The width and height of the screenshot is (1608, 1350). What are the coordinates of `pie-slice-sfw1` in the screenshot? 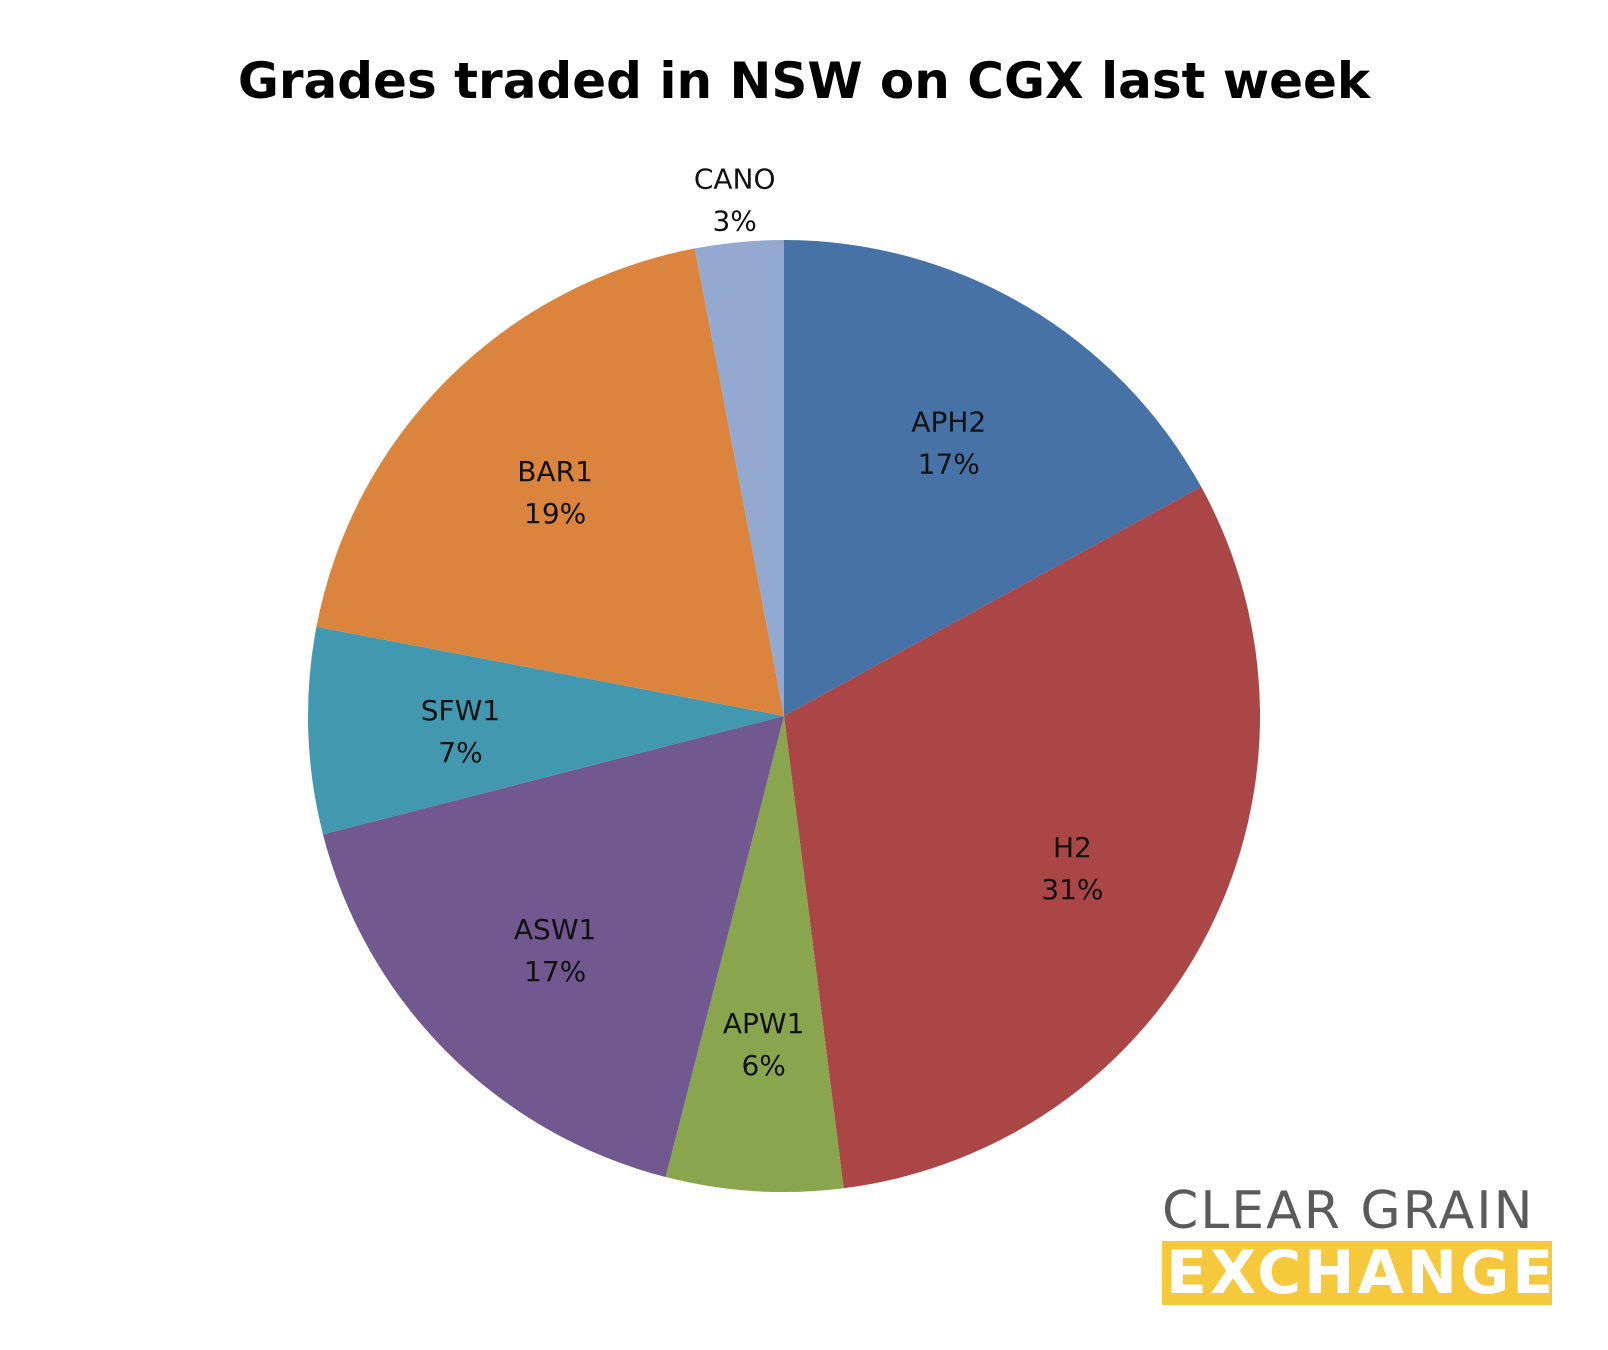 It's located at (546, 730).